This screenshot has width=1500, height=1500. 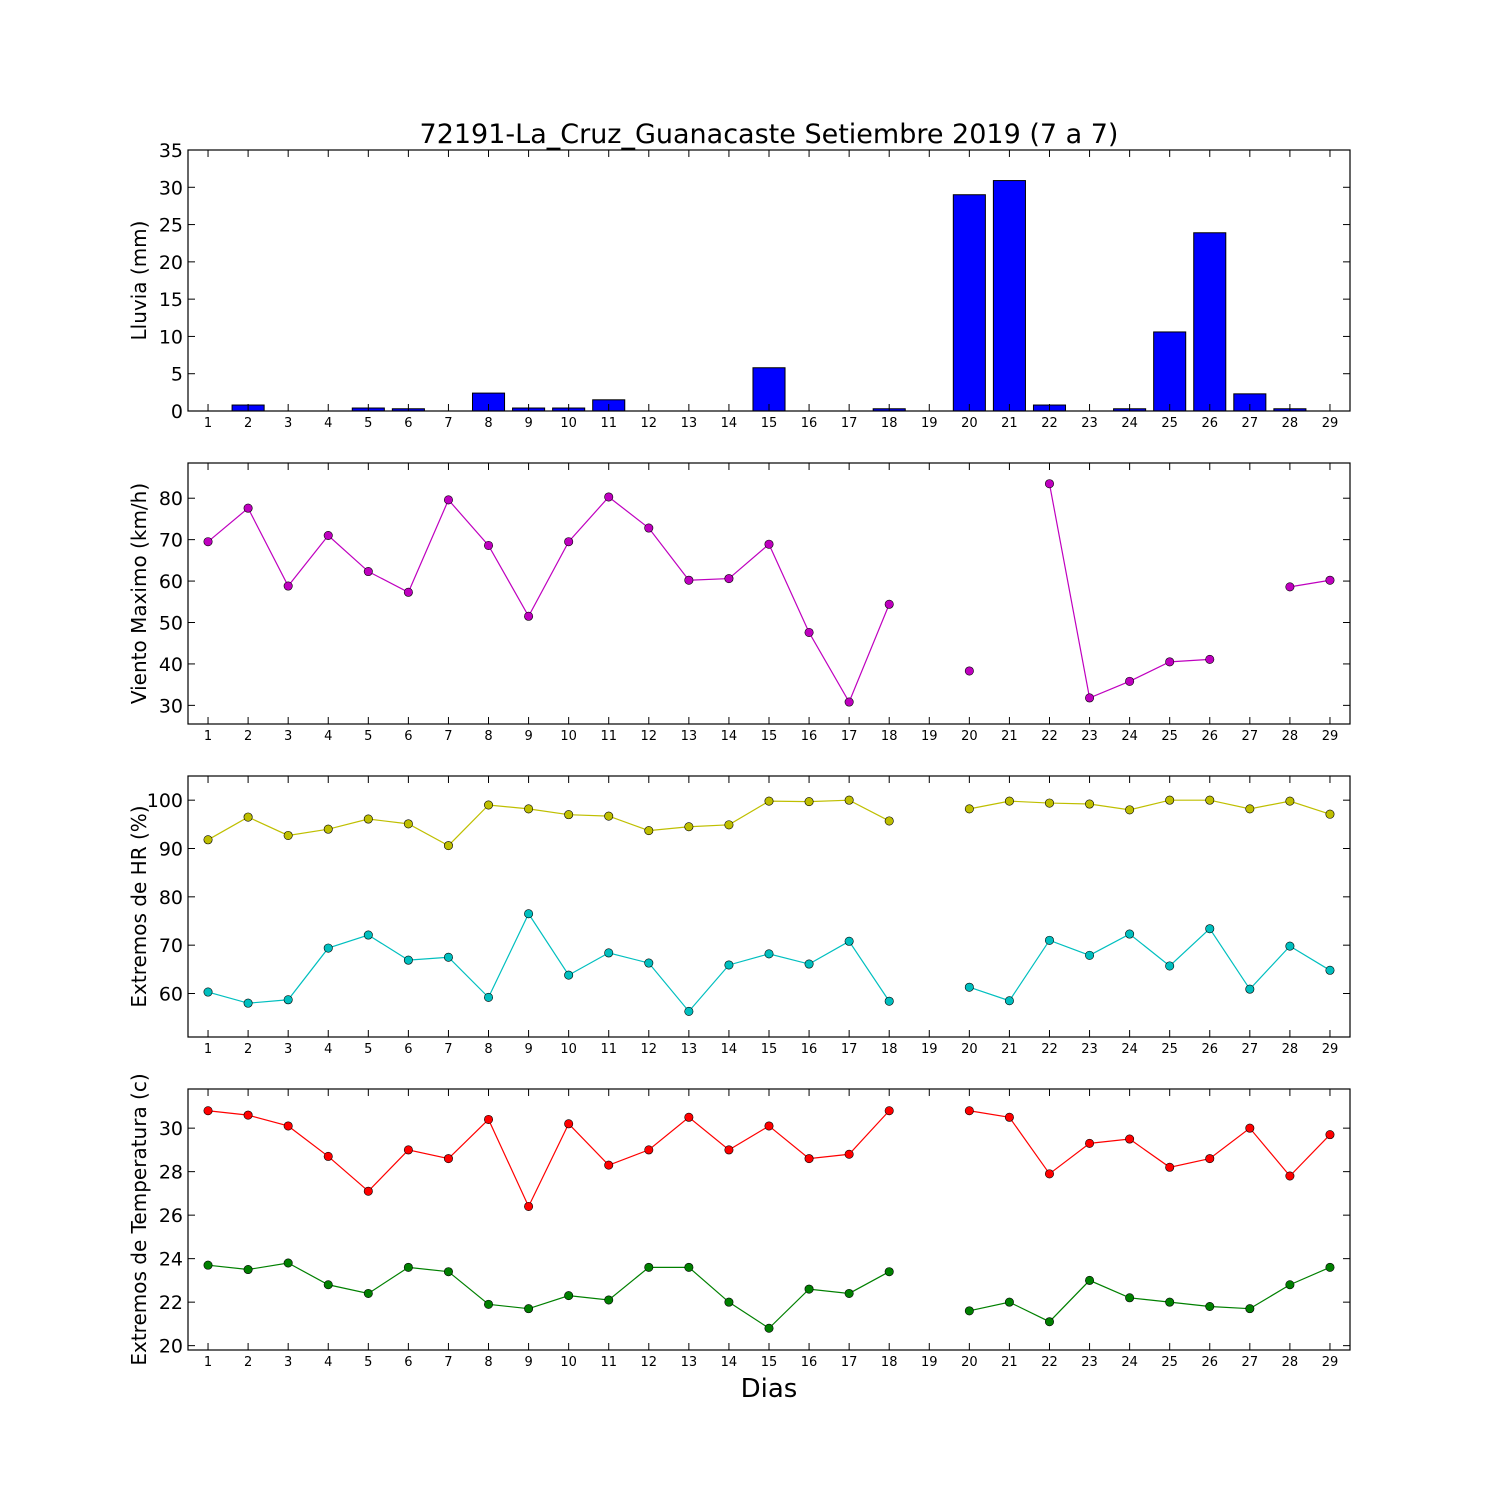 What do you see at coordinates (1089, 1049) in the screenshot?
I see `x-tick-label: 23` at bounding box center [1089, 1049].